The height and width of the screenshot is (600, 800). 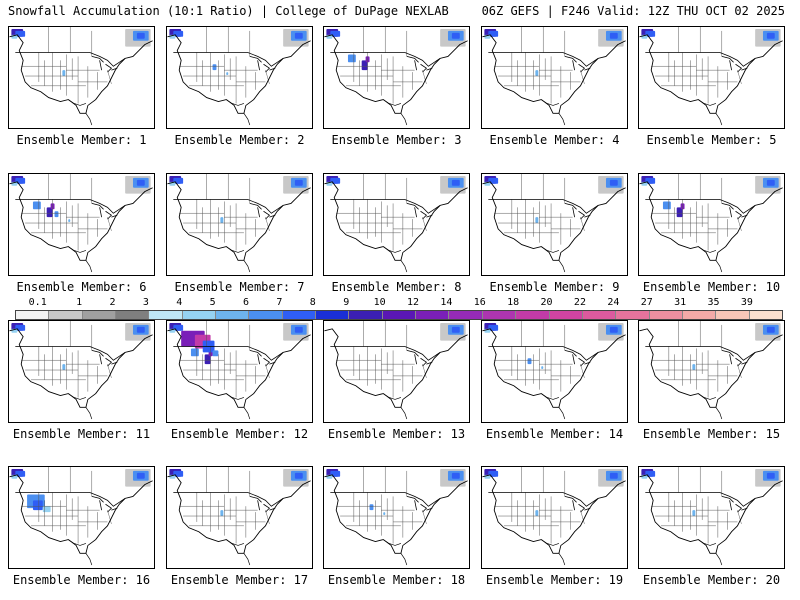 What do you see at coordinates (399, 315) in the screenshot?
I see `colorbar-swatches` at bounding box center [399, 315].